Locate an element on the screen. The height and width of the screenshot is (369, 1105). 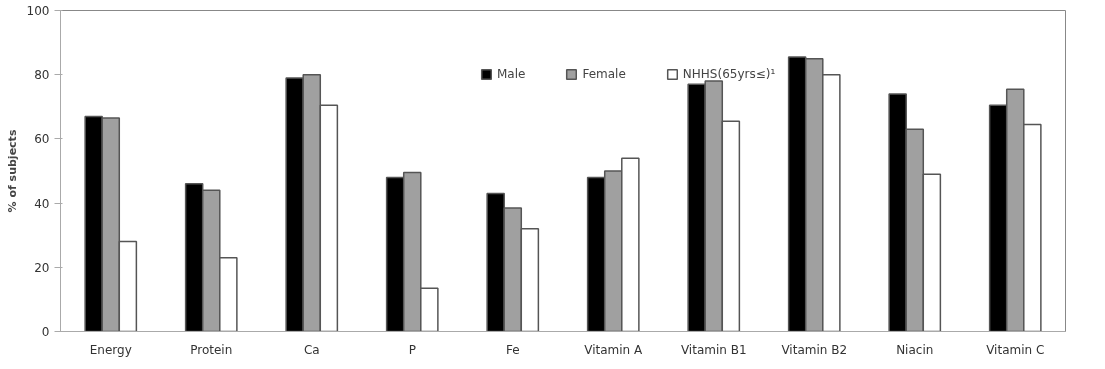
x-tick-label: Vitamin C is located at coordinates (1015, 349).